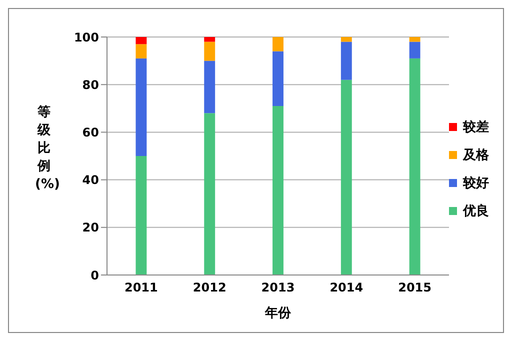 The width and height of the screenshot is (512, 341). What do you see at coordinates (90, 227) in the screenshot?
I see `y-tick-label: 20` at bounding box center [90, 227].